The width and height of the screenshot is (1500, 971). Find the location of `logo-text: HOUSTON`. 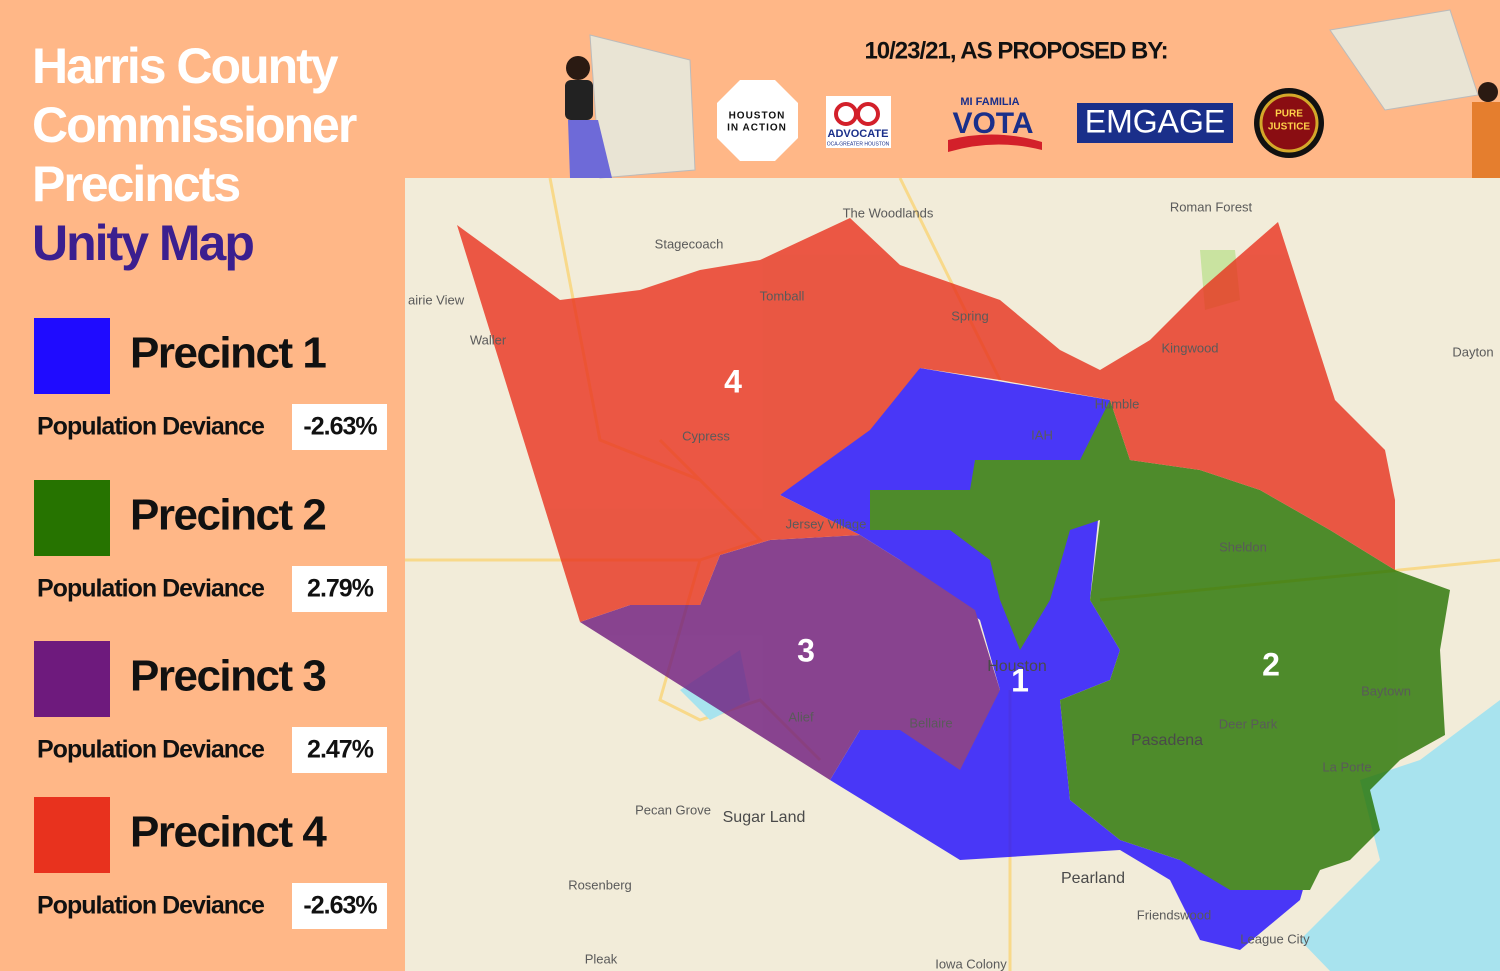

logo-text: HOUSTON is located at coordinates (757, 116).